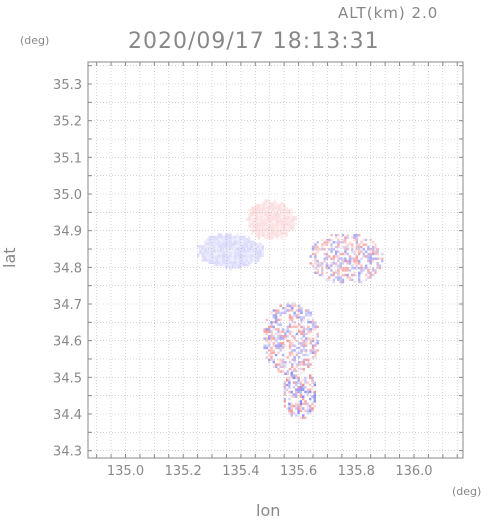 This screenshot has height=521, width=491. I want to click on x-tick-label: 135.2, so click(183, 471).